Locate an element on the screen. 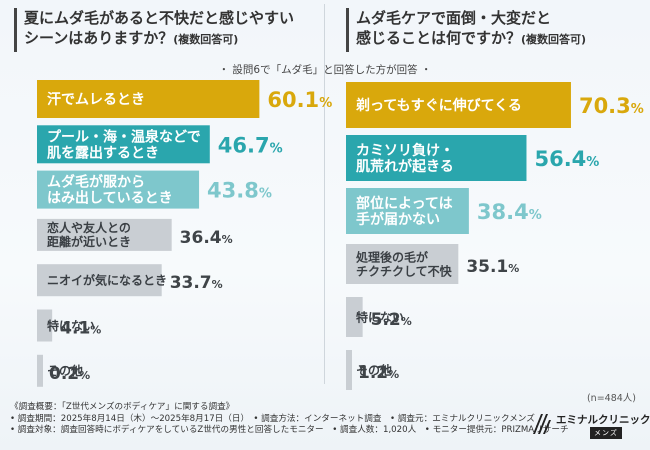 The width and height of the screenshot is (650, 450). left-category-label-1-0: プール・海・温泉などで is located at coordinates (124, 136).